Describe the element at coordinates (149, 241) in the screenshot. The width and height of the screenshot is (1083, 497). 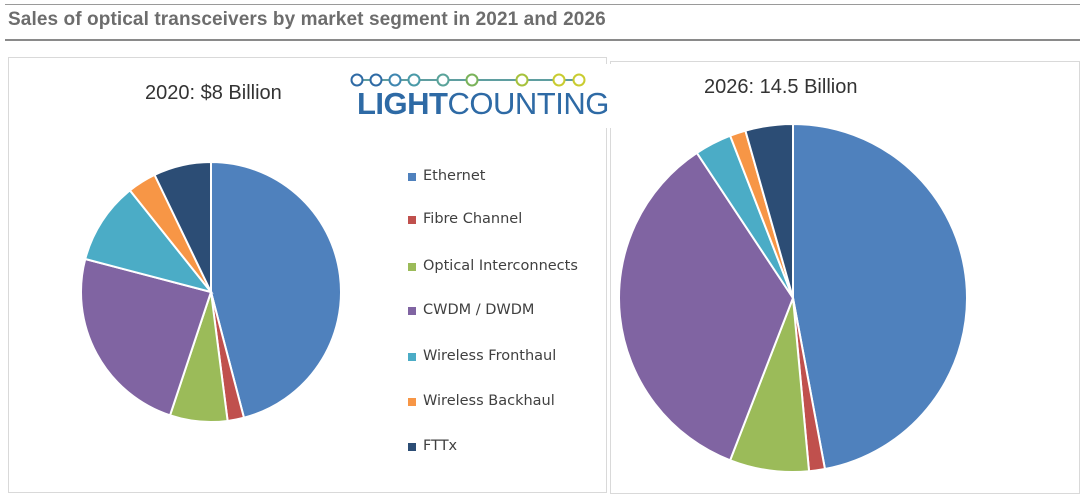
I see `pie-slice-wireless-fronthaul` at that location.